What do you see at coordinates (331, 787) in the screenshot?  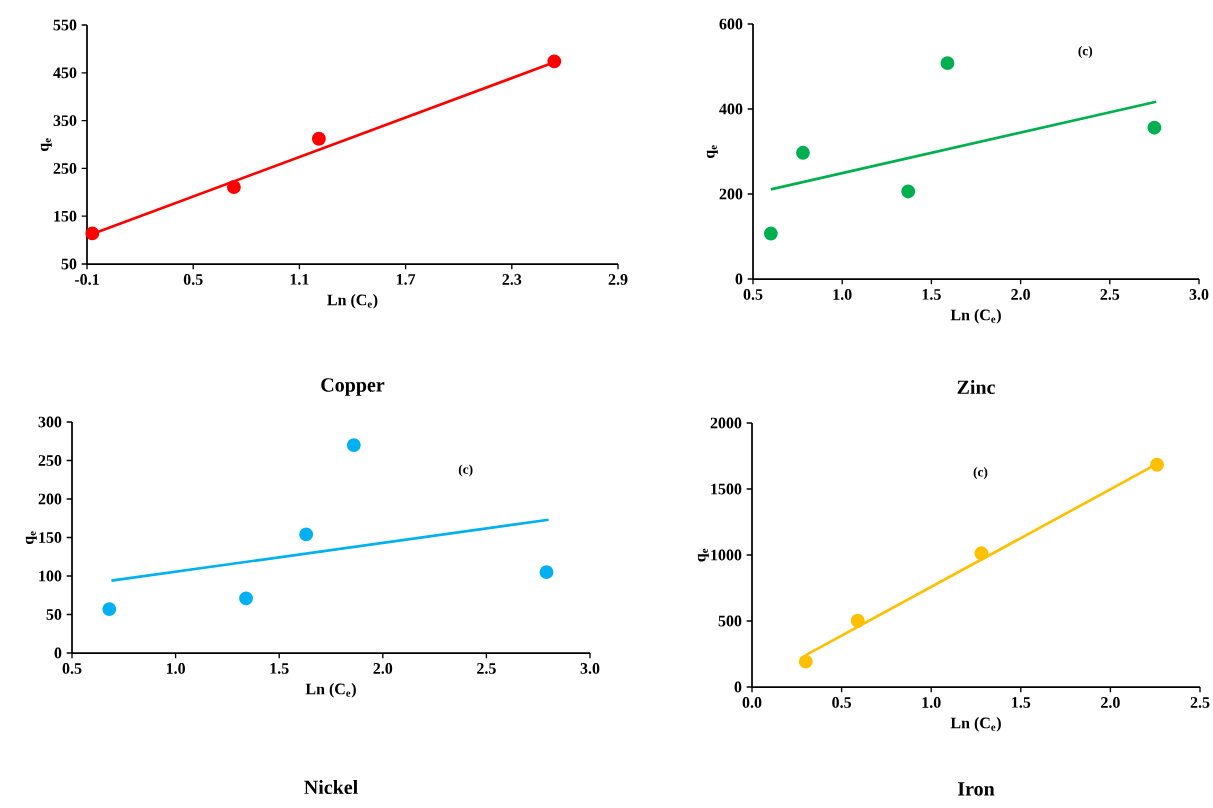 I see `text: Nickel` at bounding box center [331, 787].